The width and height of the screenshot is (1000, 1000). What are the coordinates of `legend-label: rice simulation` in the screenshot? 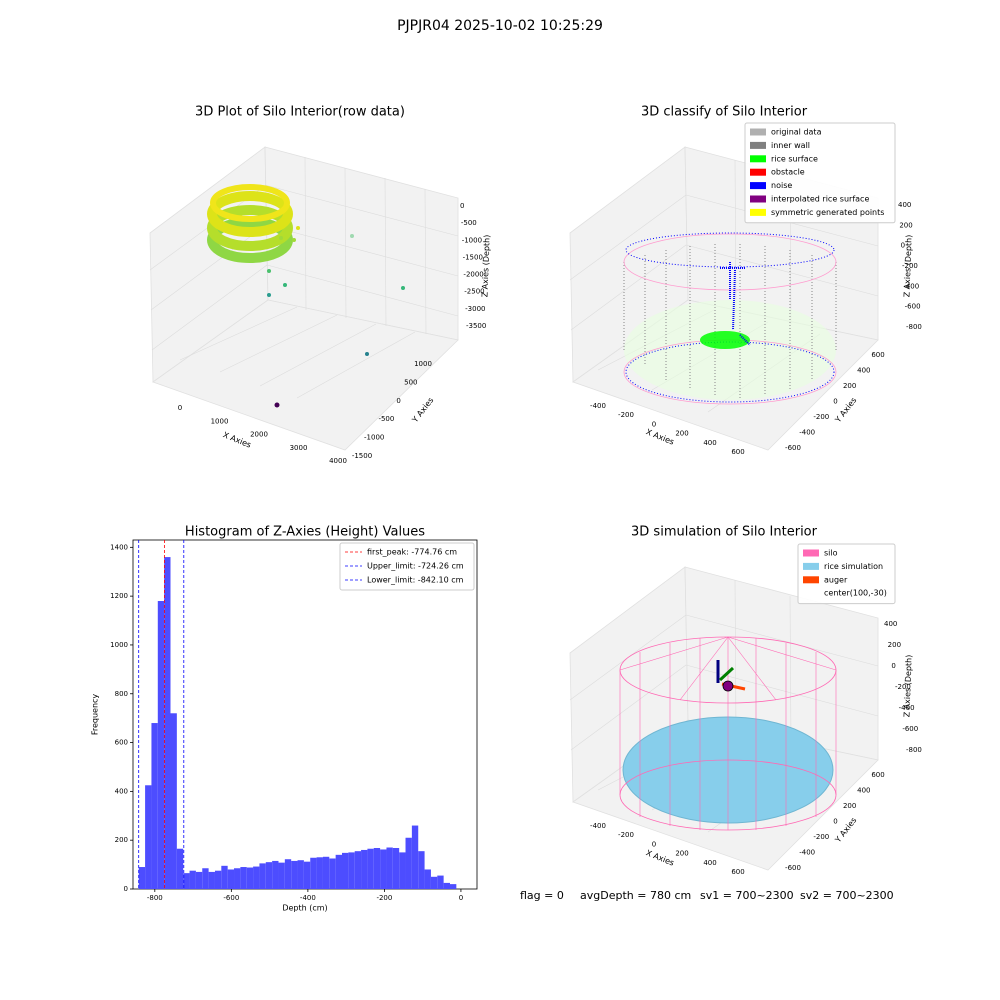 It's located at (853, 566).